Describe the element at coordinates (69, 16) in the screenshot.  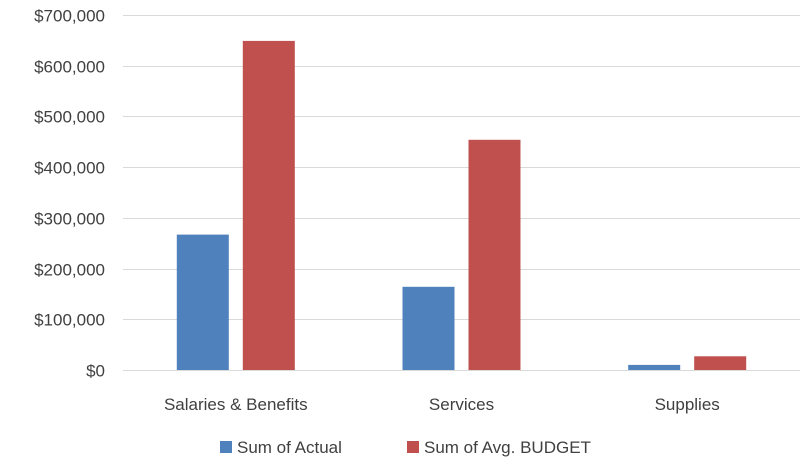
I see `y-tick-label: $700,000` at that location.